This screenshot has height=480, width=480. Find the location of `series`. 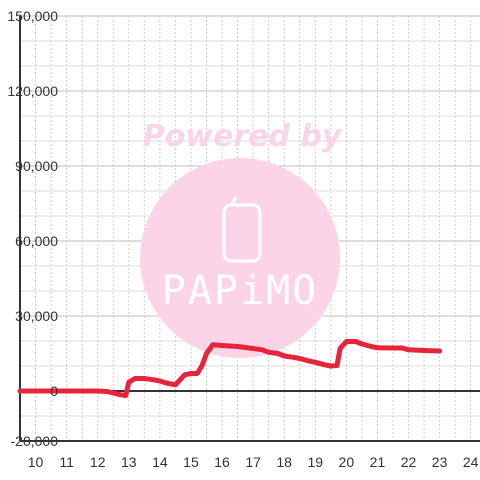

series is located at coordinates (230, 368).